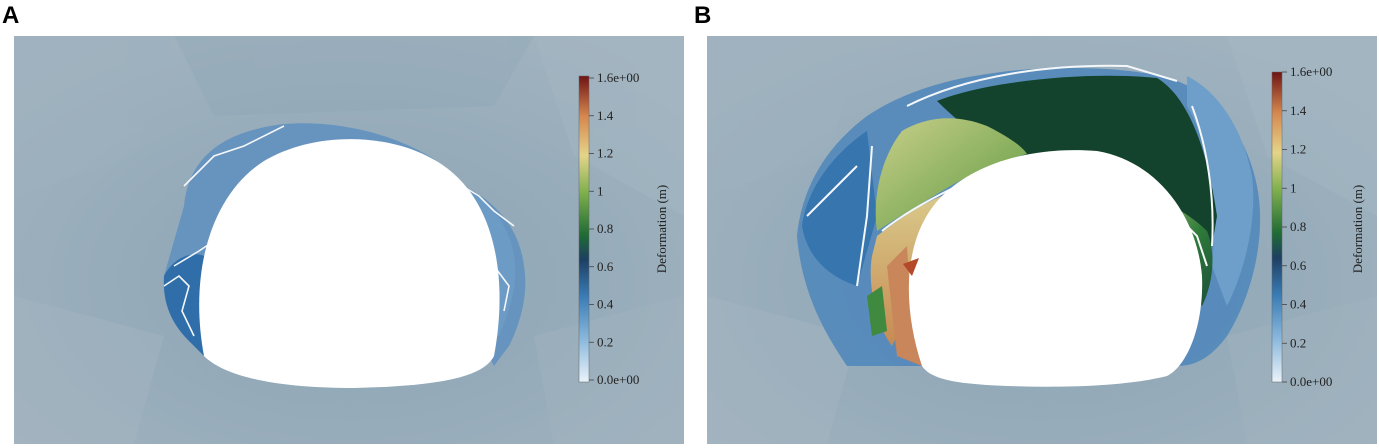 The height and width of the screenshot is (448, 1379). What do you see at coordinates (584, 229) in the screenshot?
I see `colorbar-a-gradient` at bounding box center [584, 229].